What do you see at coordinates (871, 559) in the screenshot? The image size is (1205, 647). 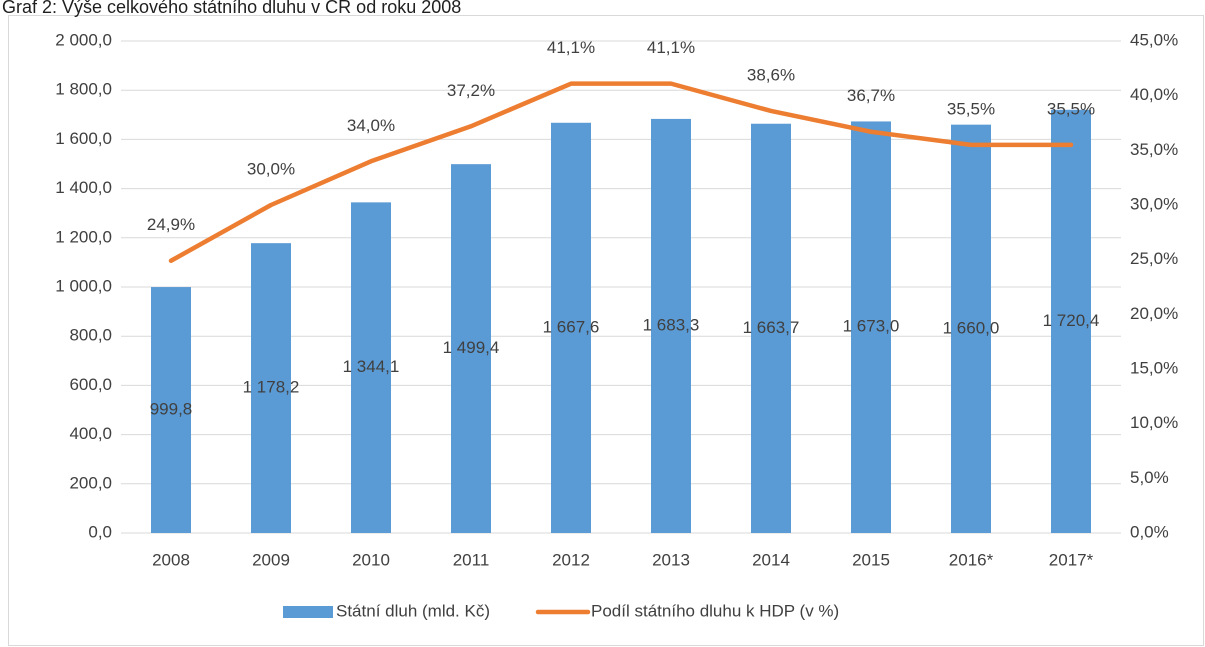 I see `x-tick-label: 2015` at bounding box center [871, 559].